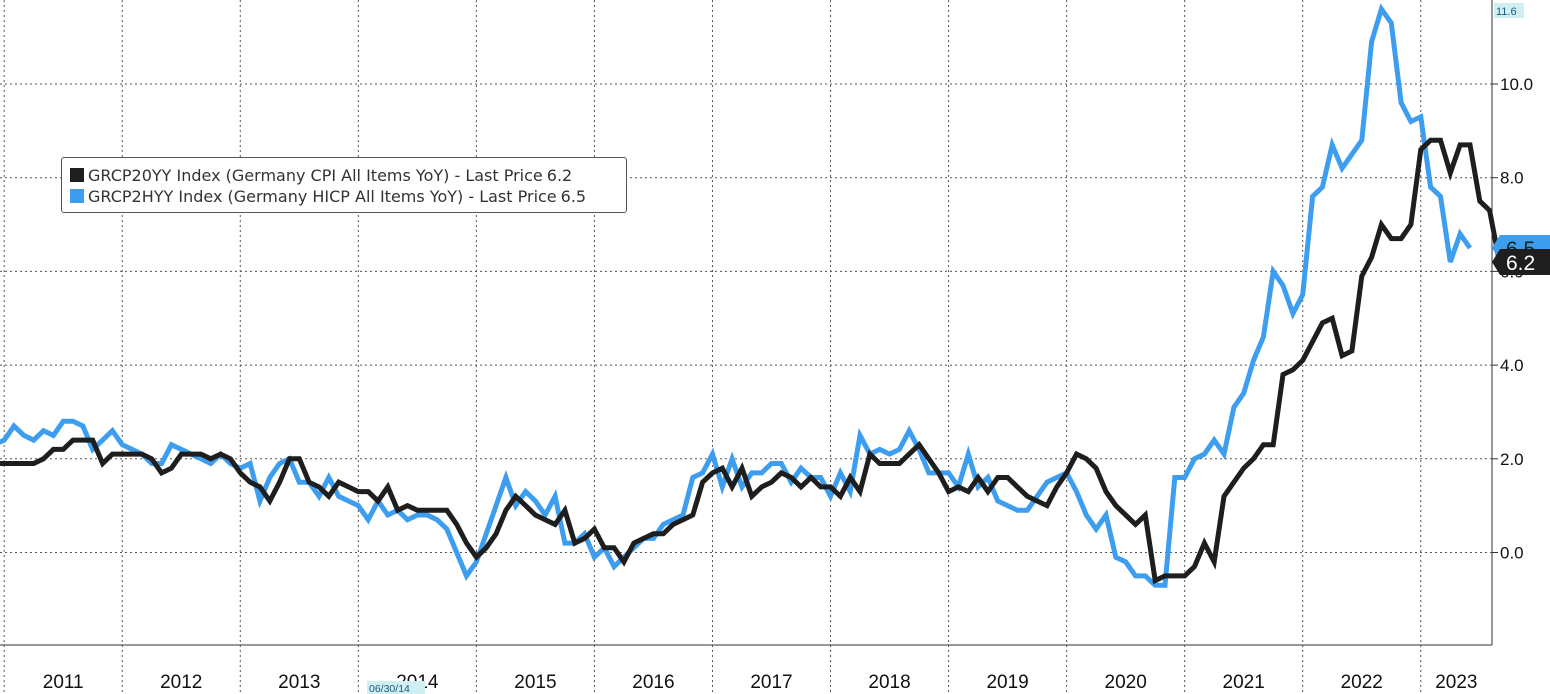 This screenshot has width=1550, height=694. I want to click on last-price-label-cpi: 6.2, so click(1521, 262).